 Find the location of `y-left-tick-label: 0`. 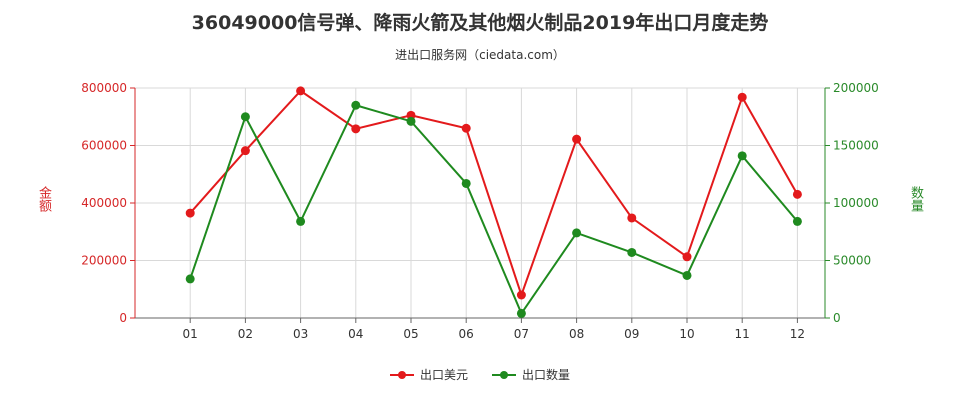

y-left-tick-label: 0 is located at coordinates (123, 318).